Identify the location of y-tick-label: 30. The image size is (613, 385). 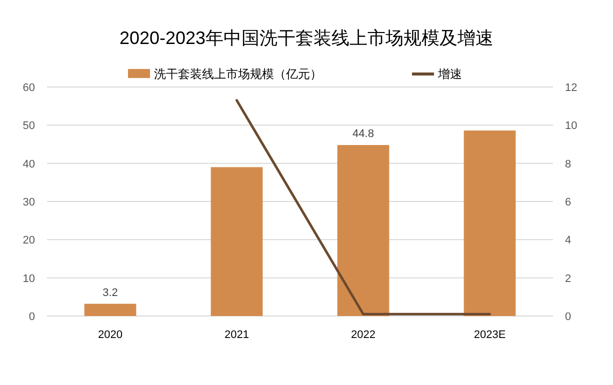
(28, 202).